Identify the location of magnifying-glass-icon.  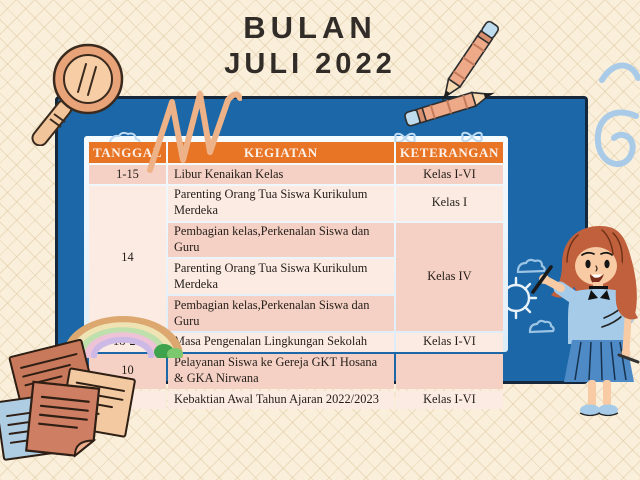
(77, 94).